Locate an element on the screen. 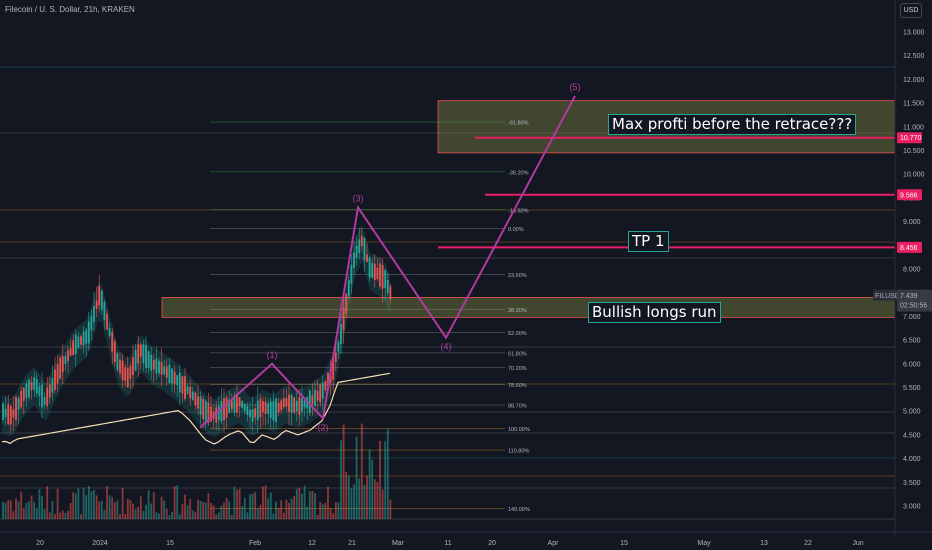 The image size is (932, 550). price-tick: 10.000 is located at coordinates (914, 175).